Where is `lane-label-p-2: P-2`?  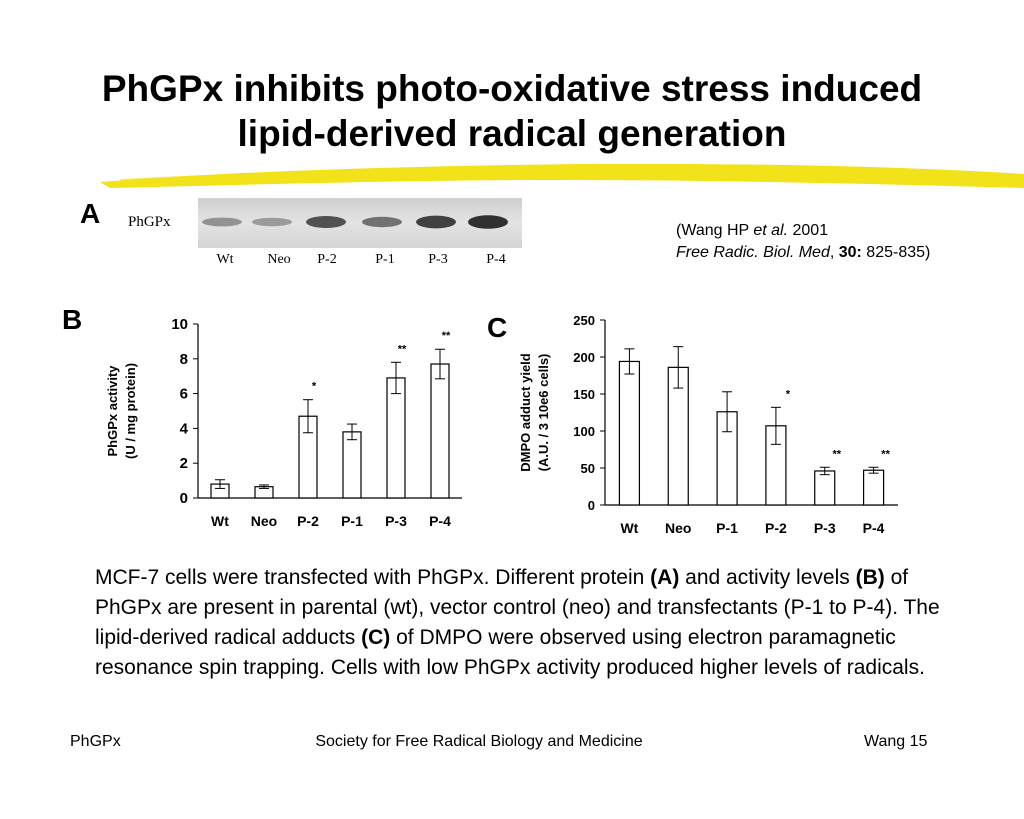
lane-label-p-2: P-2 is located at coordinates (327, 259).